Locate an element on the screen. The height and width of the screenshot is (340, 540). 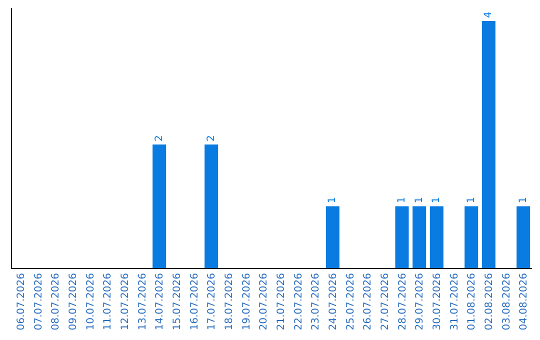
x-tick-label: 06.07.2026 is located at coordinates (21, 301).